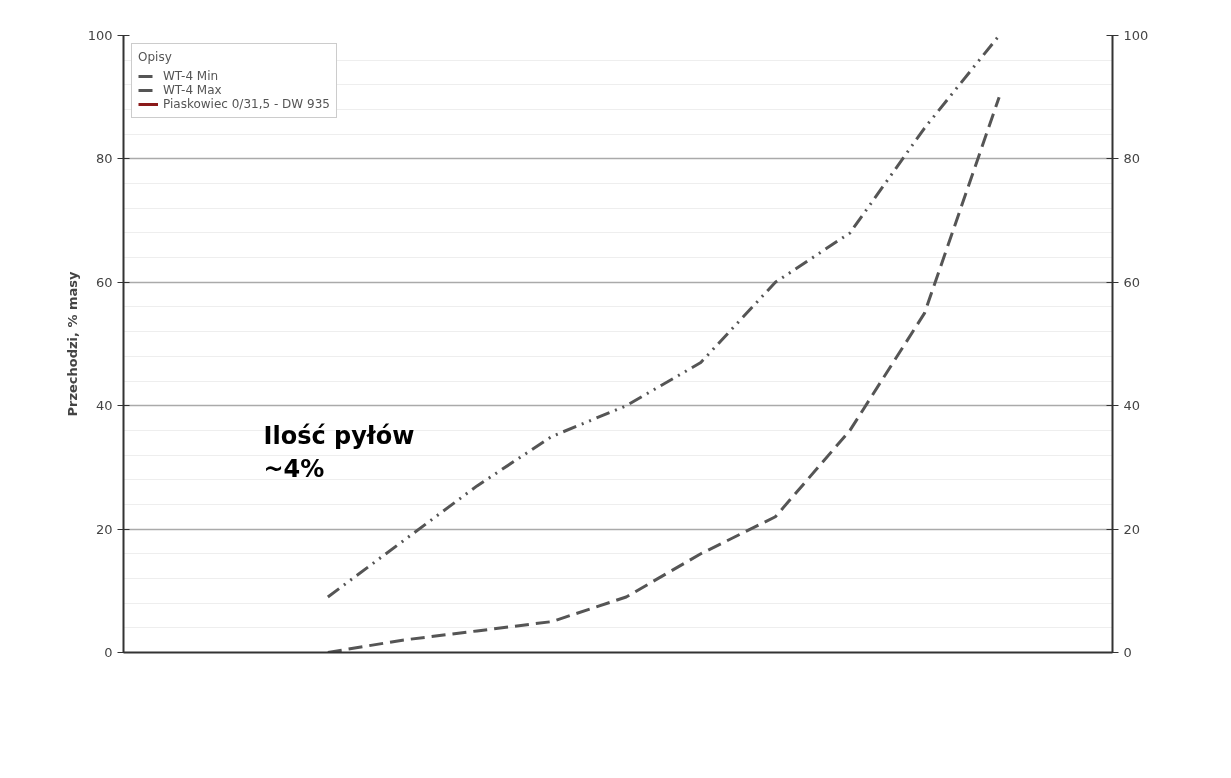  I want to click on annotation: Ilość pyłów ~4%, so click(339, 452).